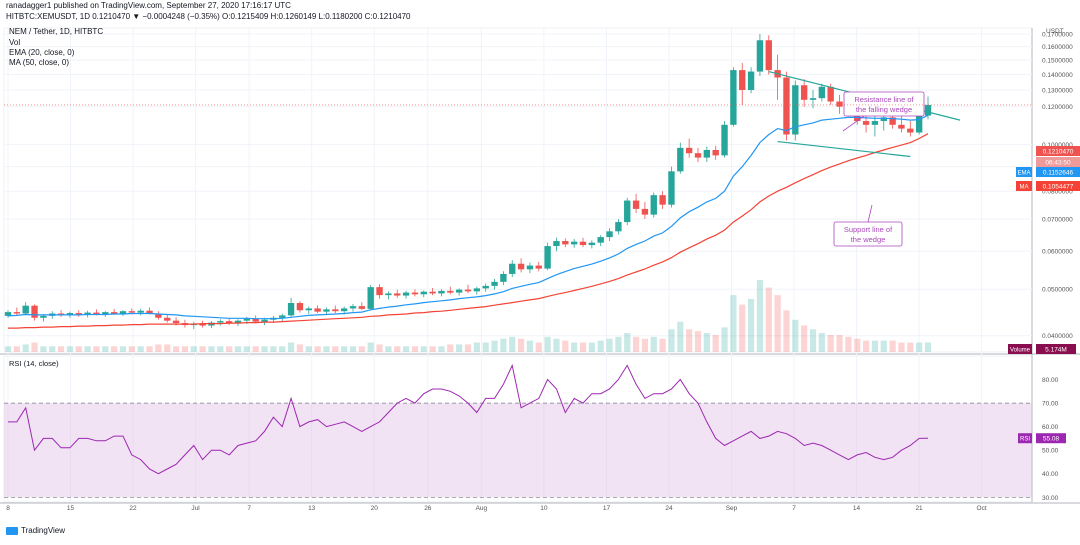 The image size is (1080, 545). Describe the element at coordinates (375, 508) in the screenshot. I see `time-tick-label: 20` at that location.